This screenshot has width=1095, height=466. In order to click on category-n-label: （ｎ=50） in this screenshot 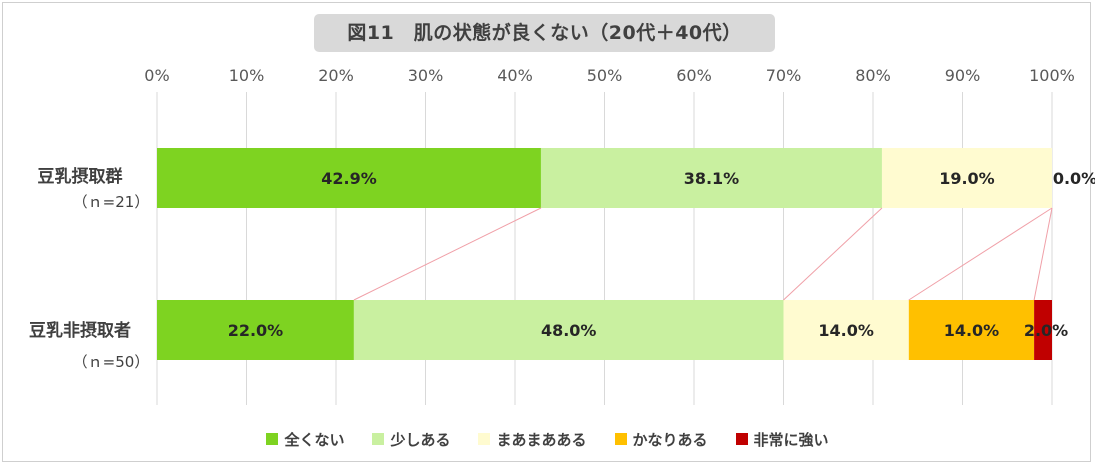, I will do `click(111, 362)`.